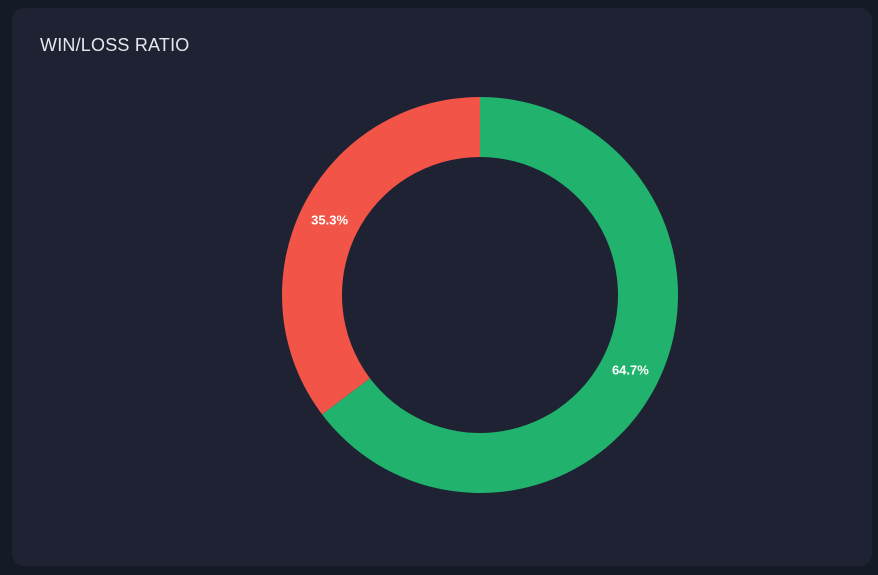  Describe the element at coordinates (329, 220) in the screenshot. I see `donut-slice-label-1: 35.3%` at that location.